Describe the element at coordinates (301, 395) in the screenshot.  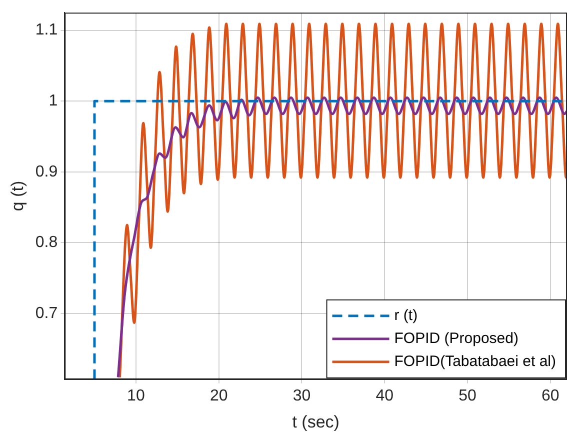
I see `x-tick-label: 30` at that location.